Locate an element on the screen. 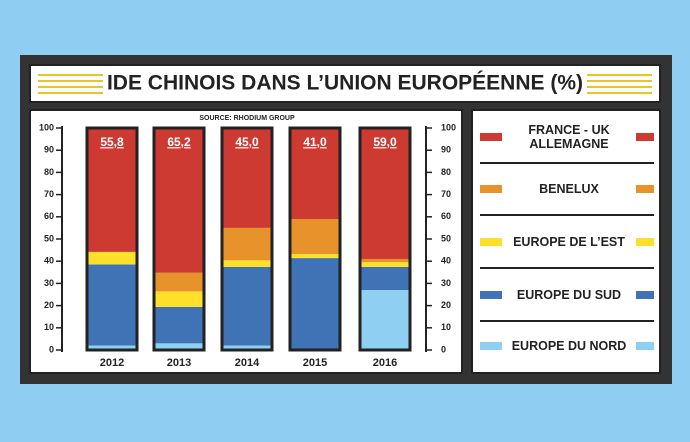 The width and height of the screenshot is (690, 442). legend-label: FRANCE - UK ALLEMAGNE is located at coordinates (569, 137).